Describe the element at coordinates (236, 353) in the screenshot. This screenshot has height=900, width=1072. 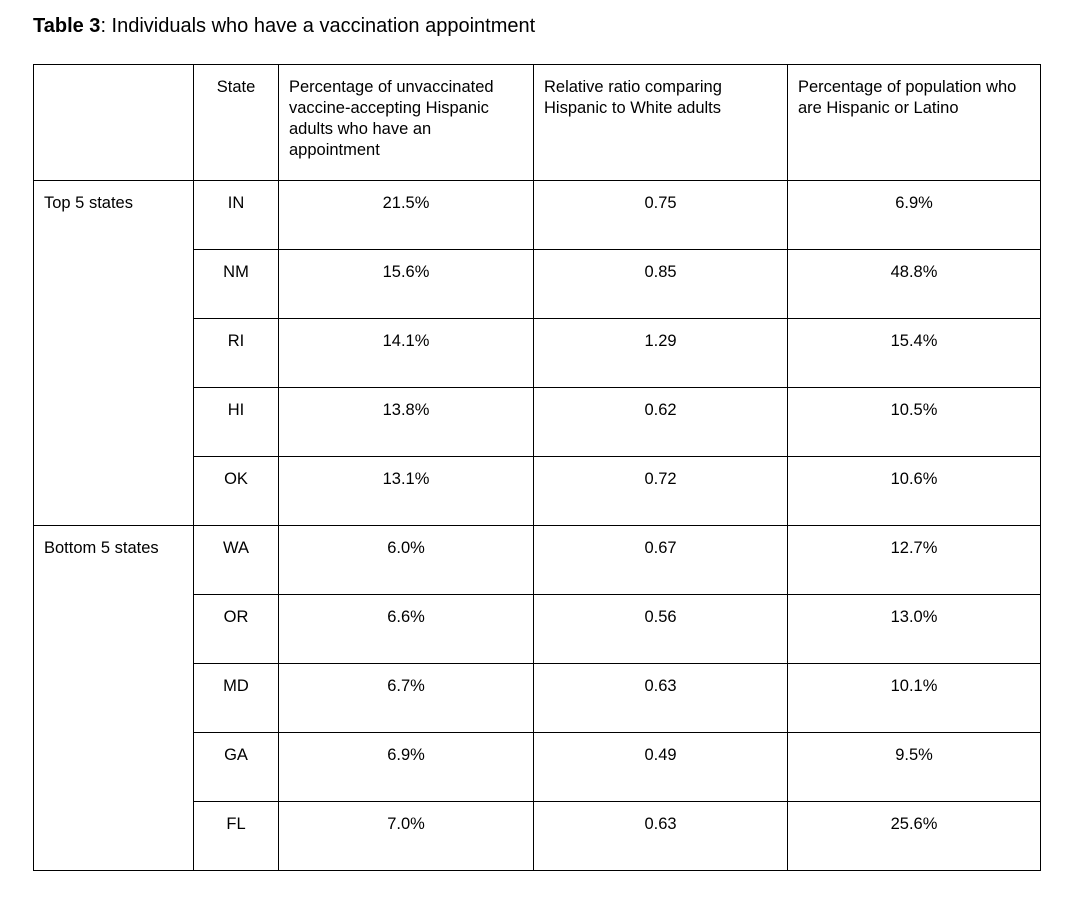
I see `cell-state: RI` at that location.